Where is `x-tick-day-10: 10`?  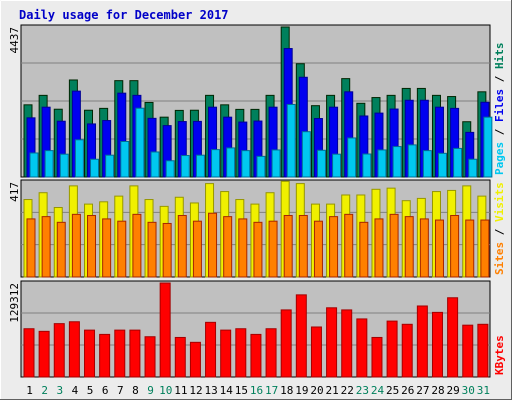 x-tick-day-10: 10 is located at coordinates (165, 390).